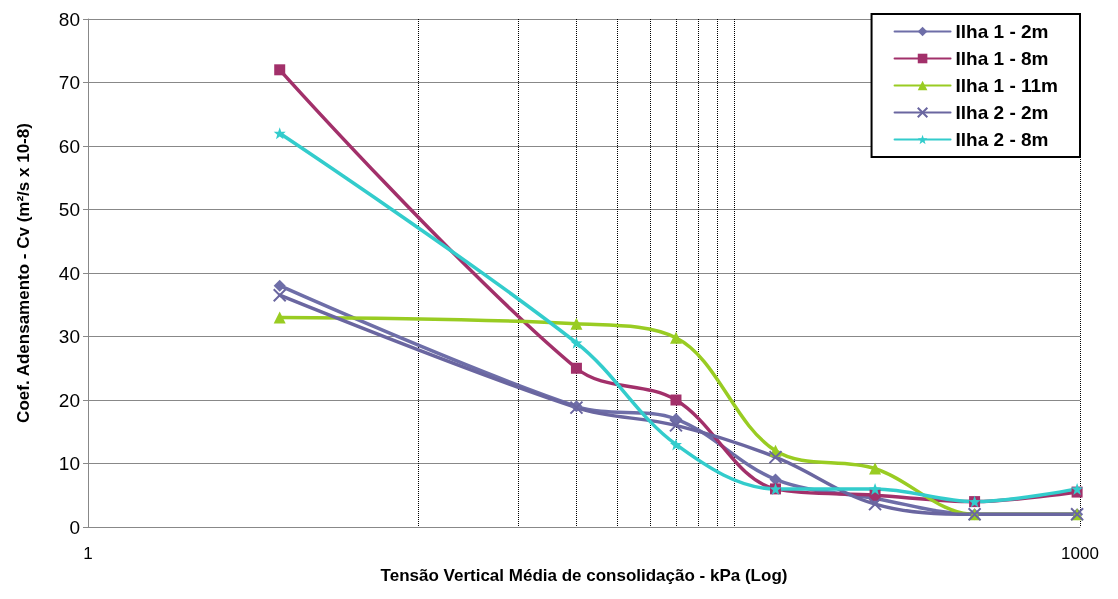  Describe the element at coordinates (69, 336) in the screenshot. I see `y-tick-label: 30` at that location.